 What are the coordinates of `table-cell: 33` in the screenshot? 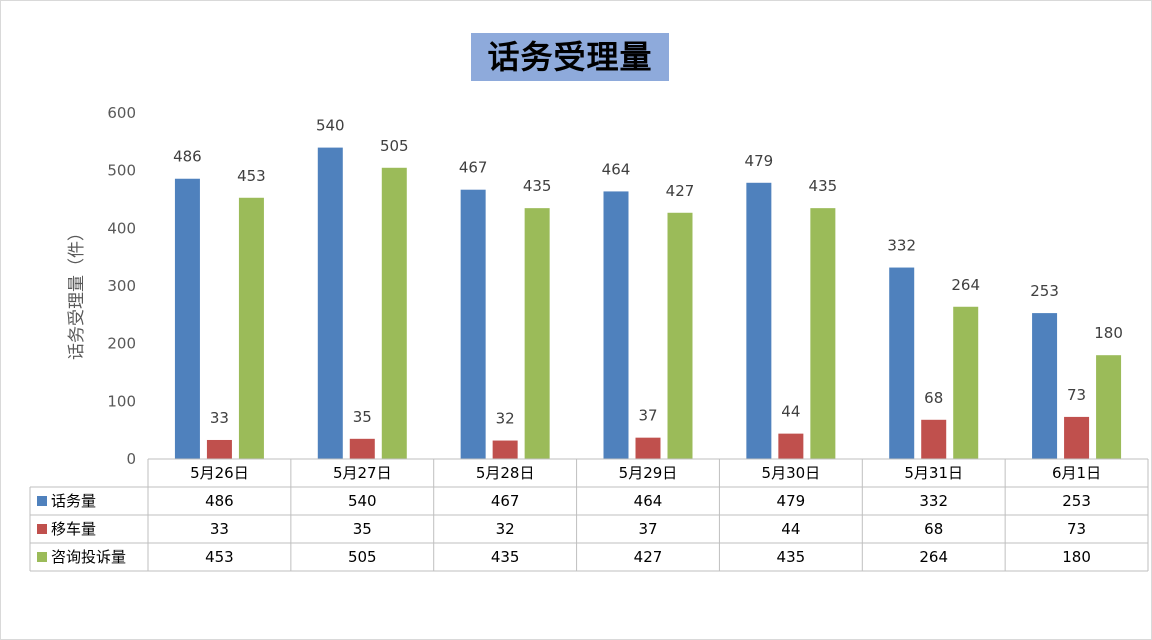 It's located at (219, 529).